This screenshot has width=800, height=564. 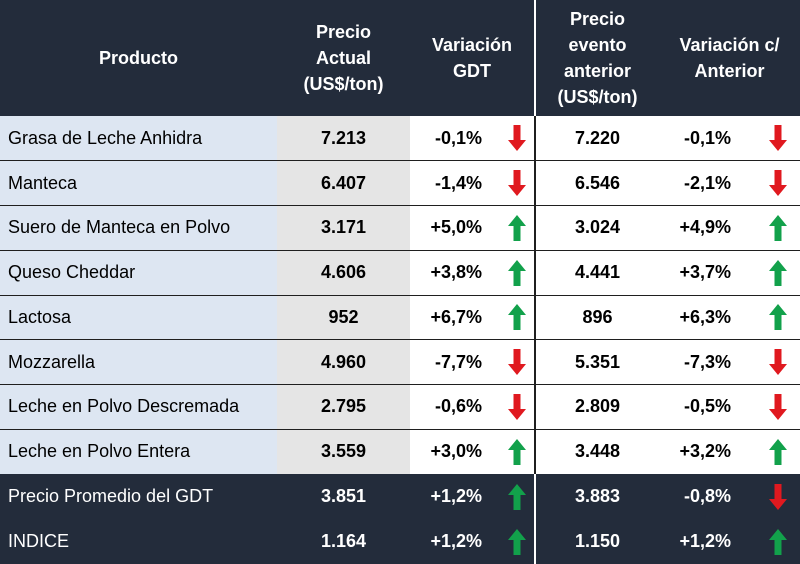 I want to click on variacion-anterior-wrap: -0,5%, so click(x=729, y=406).